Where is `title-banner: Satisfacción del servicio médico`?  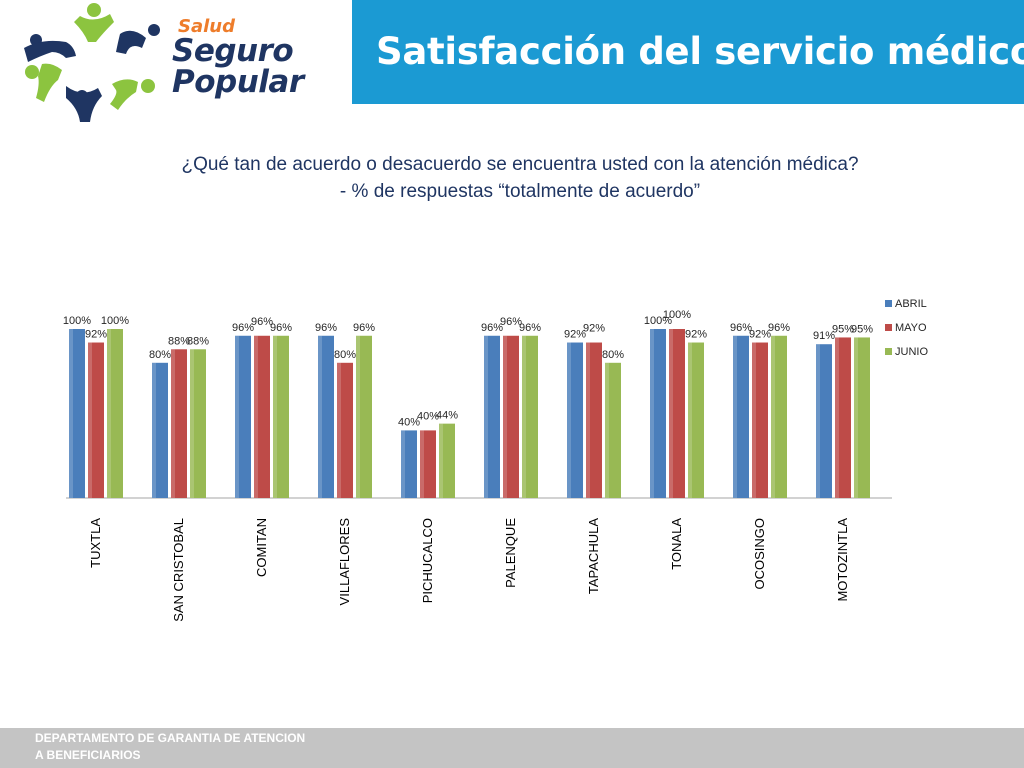
title-banner: Satisfacción del servicio médico is located at coordinates (688, 52).